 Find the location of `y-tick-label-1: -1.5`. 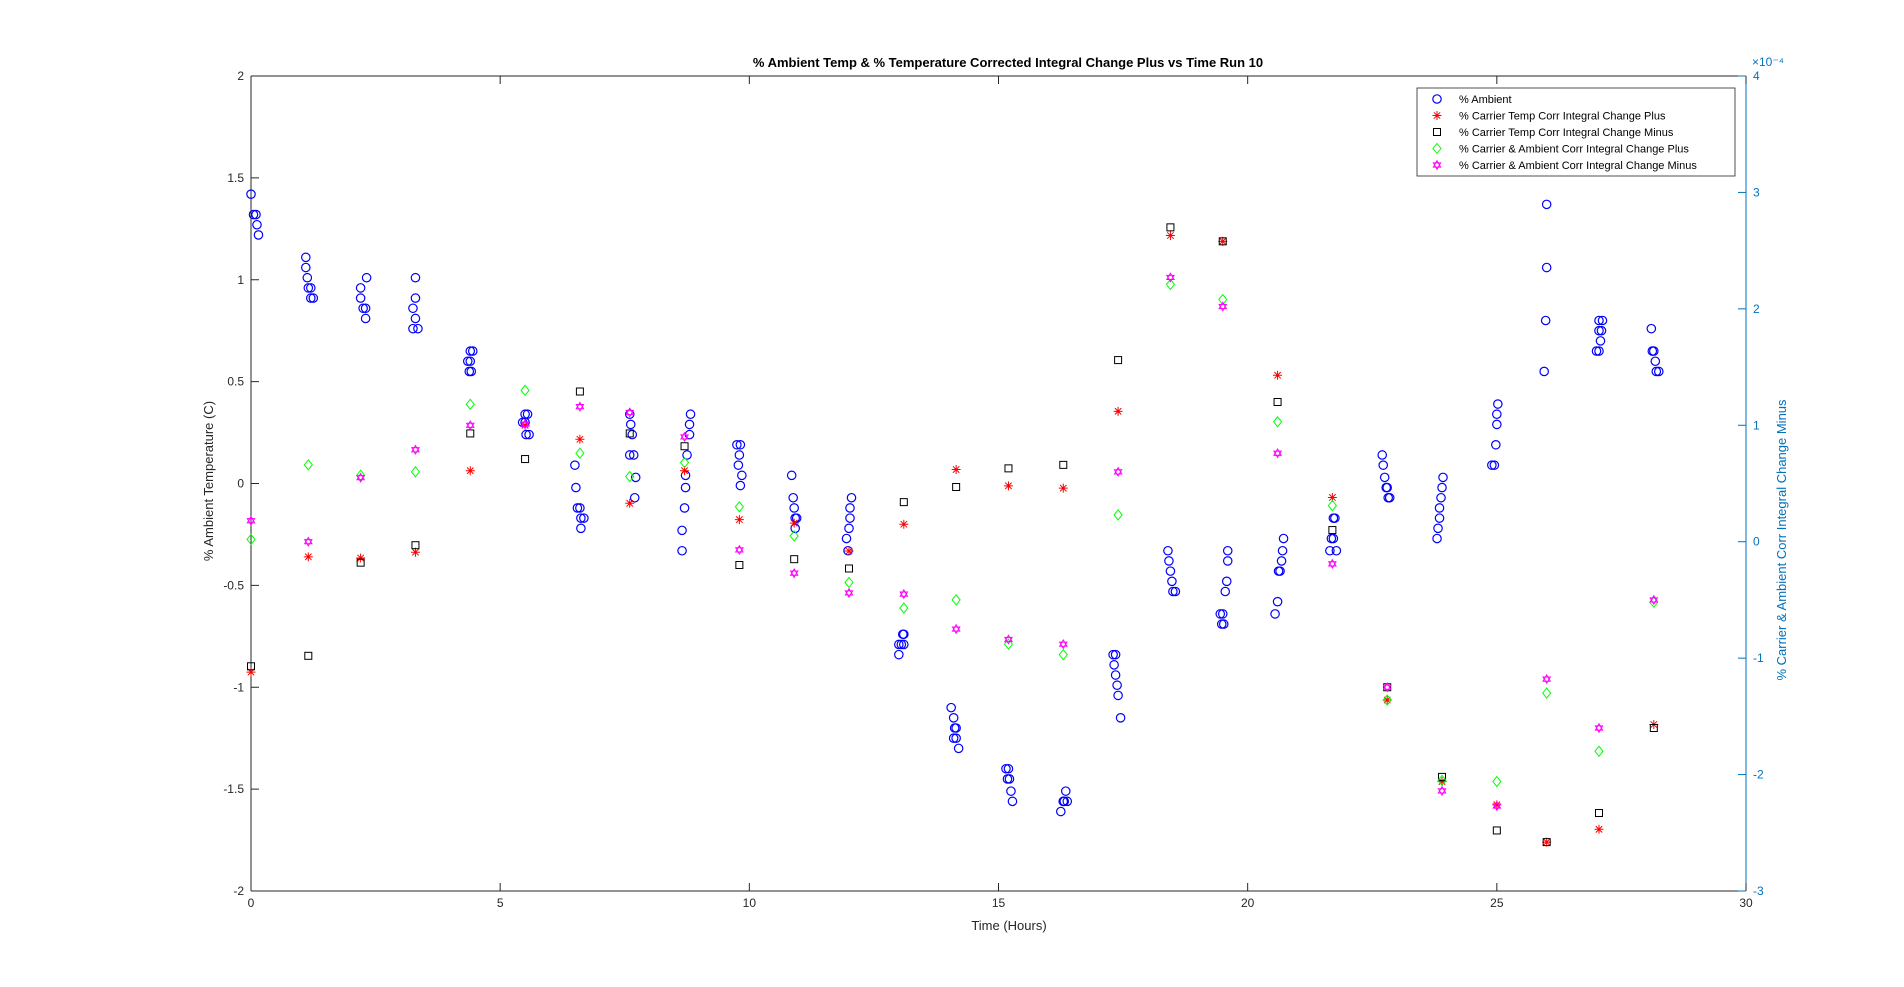

y-tick-label-1: -1.5 is located at coordinates (233, 789).